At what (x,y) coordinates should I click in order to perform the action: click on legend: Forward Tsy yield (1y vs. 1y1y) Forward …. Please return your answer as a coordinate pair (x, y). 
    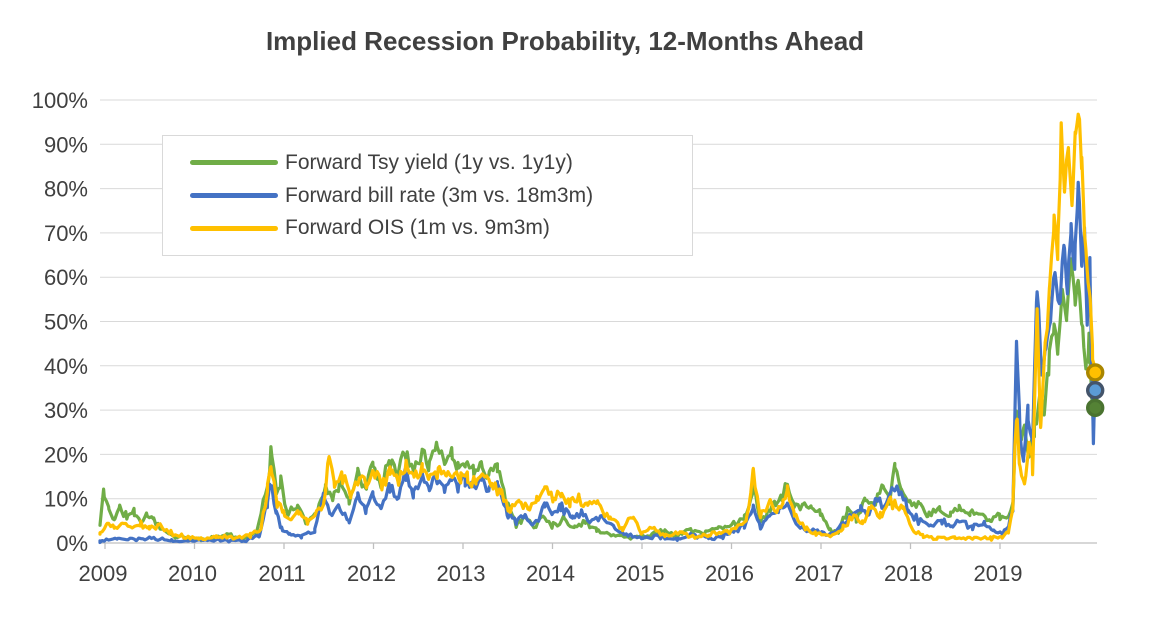
    Looking at the image, I should click on (427, 195).